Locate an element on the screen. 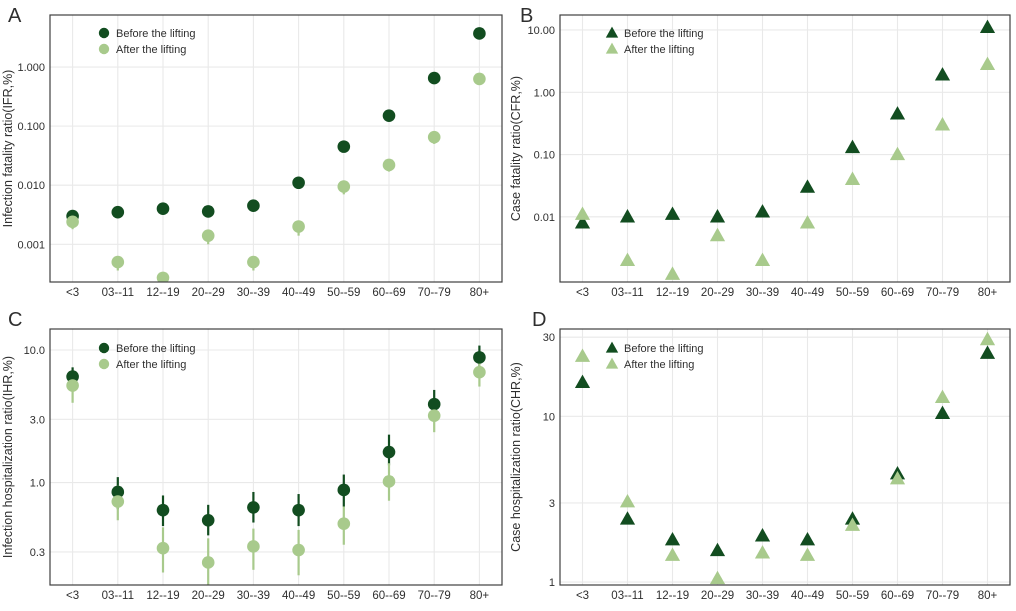 The height and width of the screenshot is (611, 1016). y-tick-label: 10.0 is located at coordinates (34, 351).